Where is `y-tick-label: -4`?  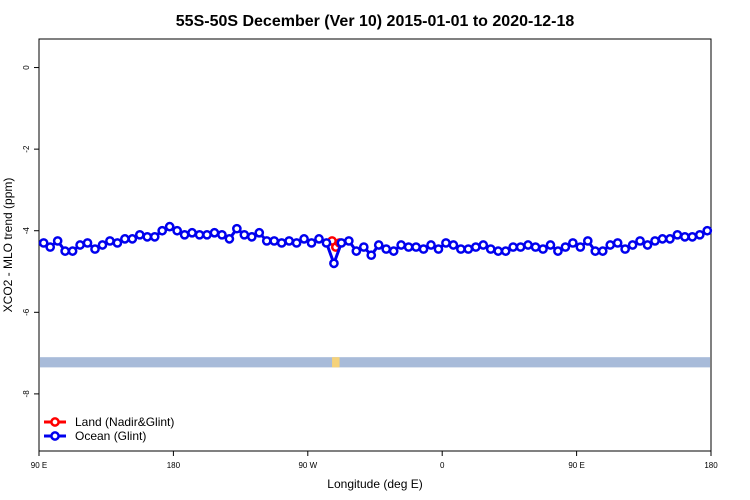 y-tick-label: -4 is located at coordinates (26, 231).